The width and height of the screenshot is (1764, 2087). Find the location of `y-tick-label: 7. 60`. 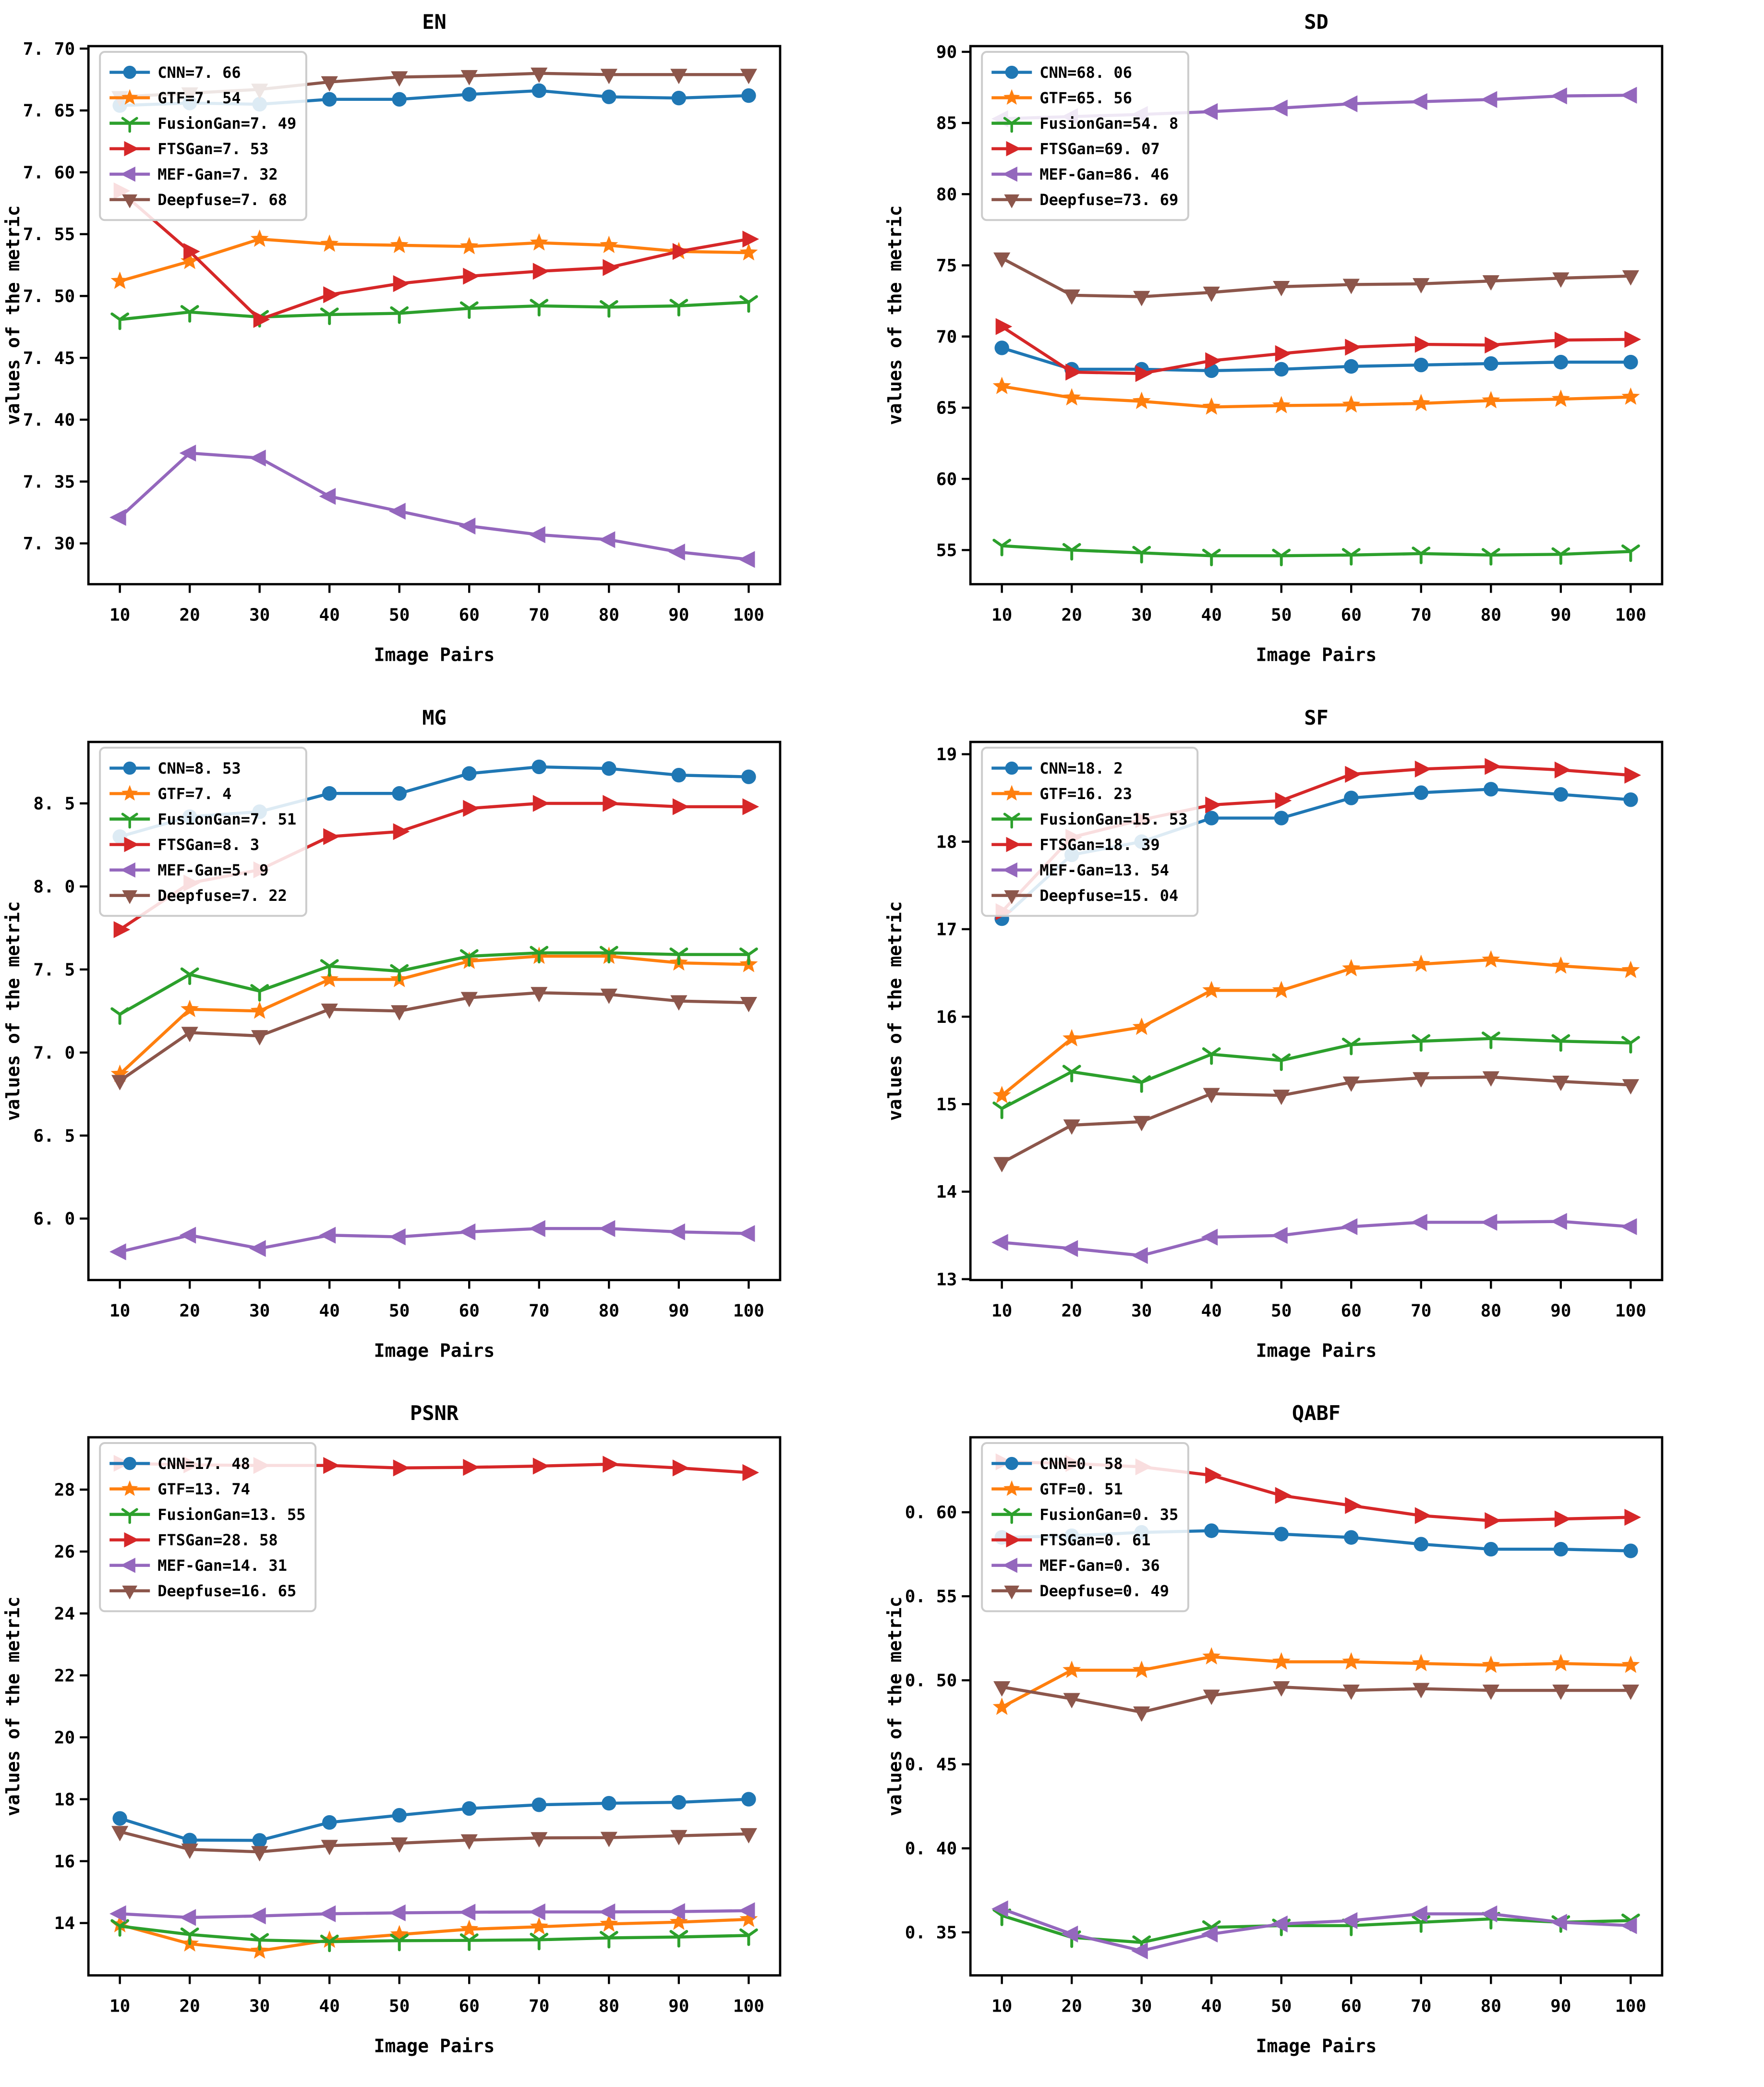

y-tick-label: 7. 60 is located at coordinates (49, 172).